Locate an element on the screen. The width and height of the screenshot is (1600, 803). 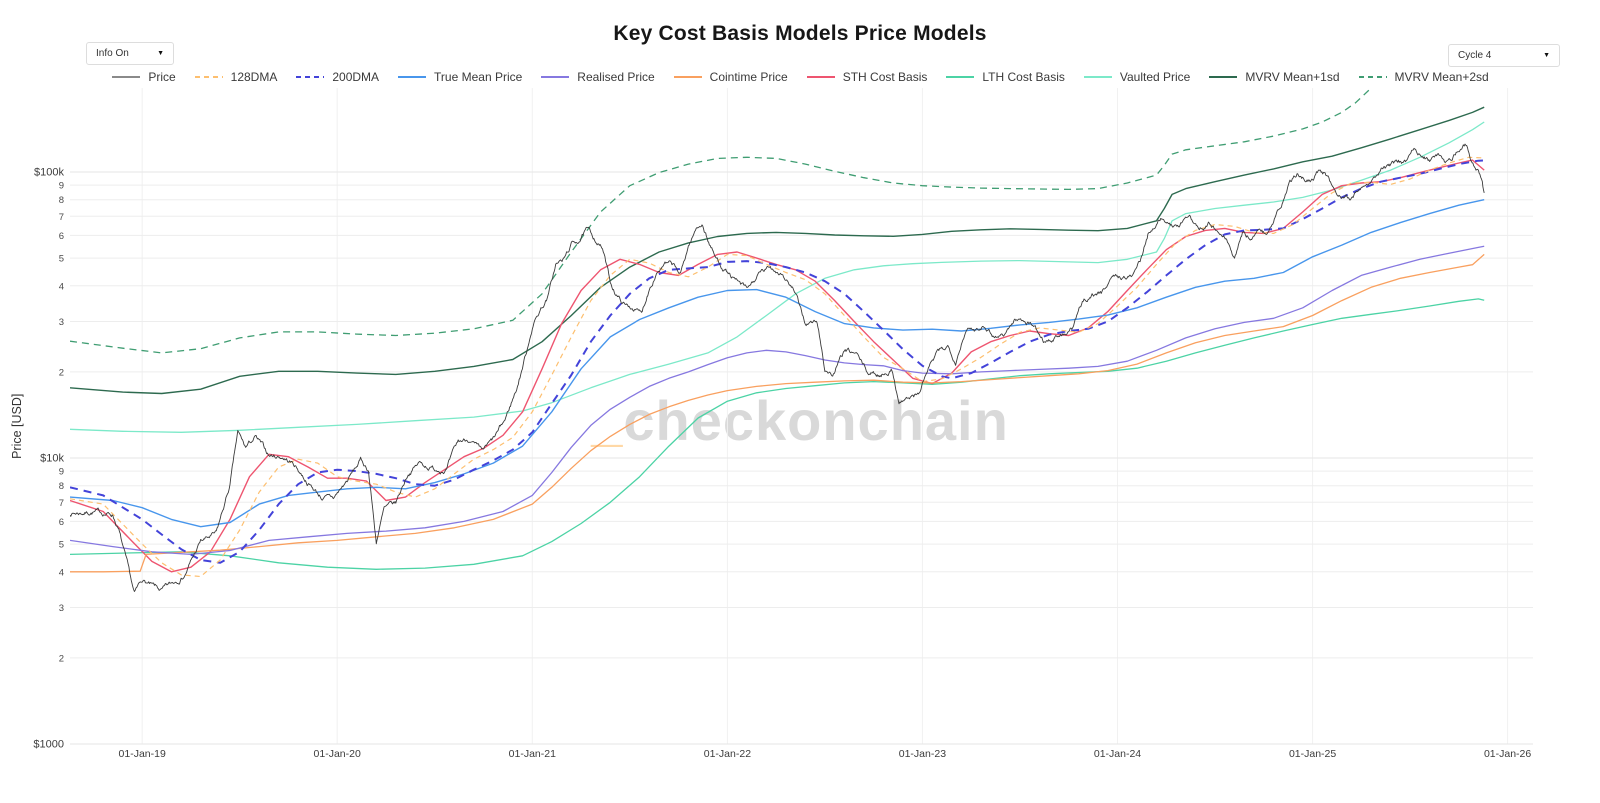
legend-label: LTH Cost Basis is located at coordinates (1023, 77).